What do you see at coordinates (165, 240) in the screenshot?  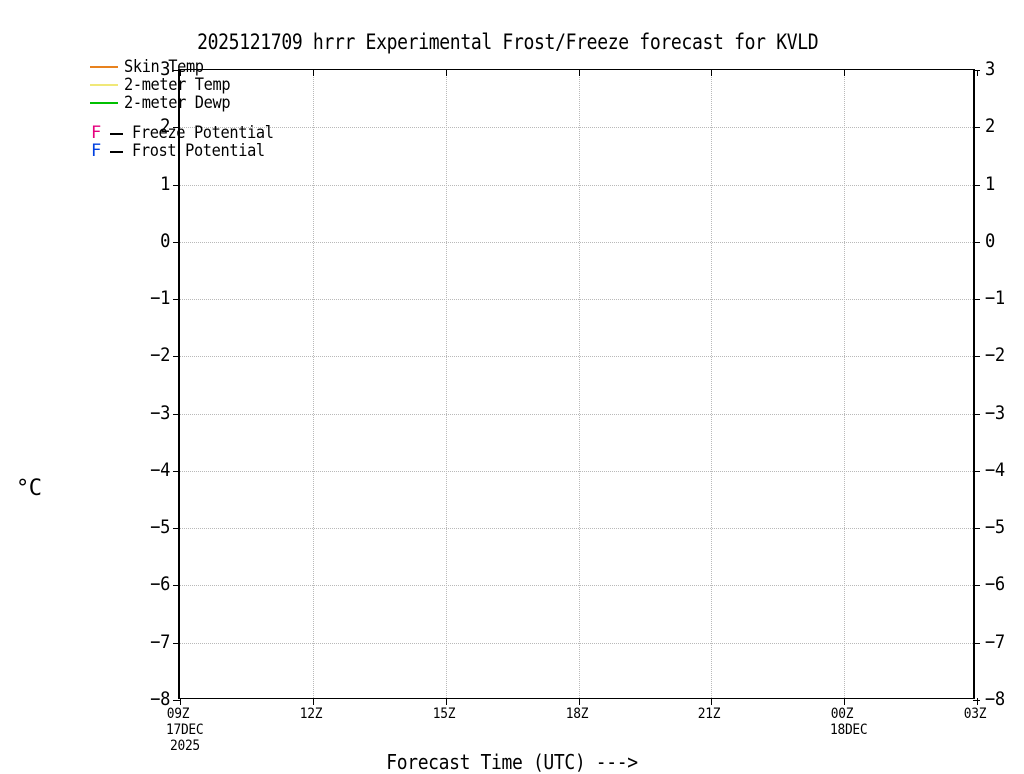 I see `y-axis-label-left: 0` at bounding box center [165, 240].